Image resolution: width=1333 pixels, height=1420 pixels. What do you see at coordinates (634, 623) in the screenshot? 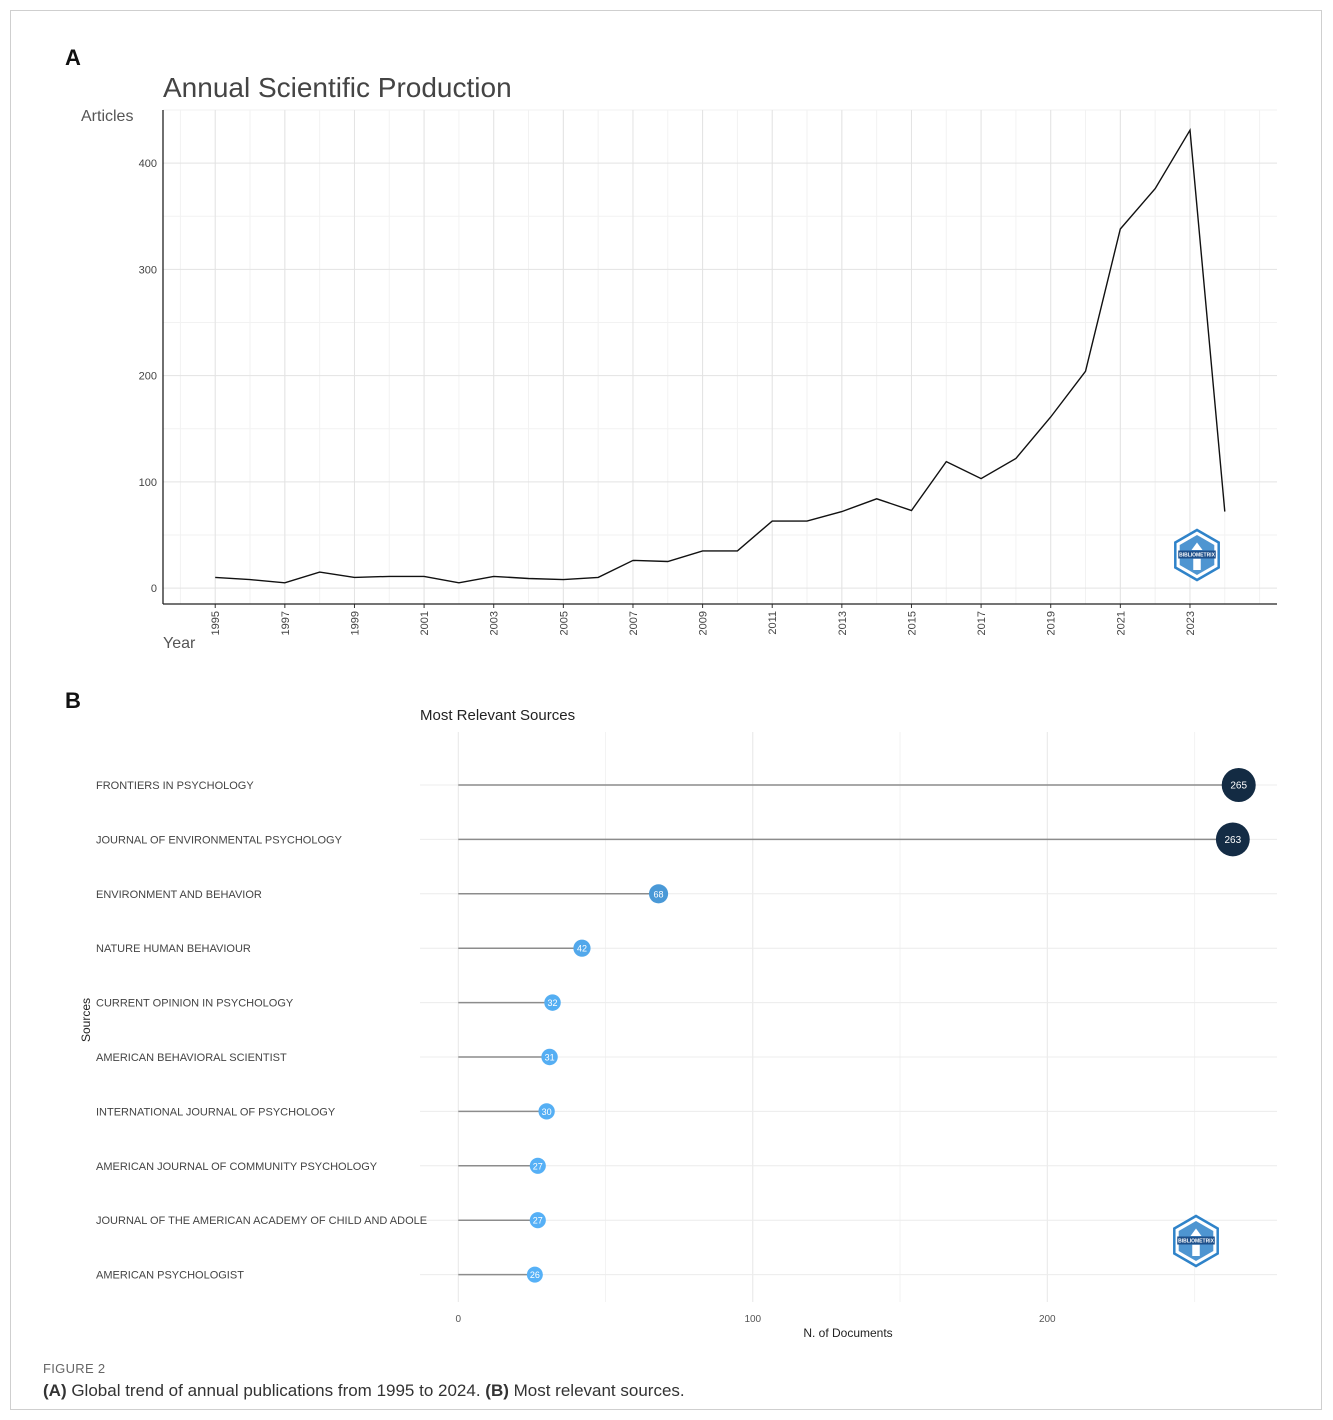
I see `chart-a-xtick-label: 2007` at bounding box center [634, 623].